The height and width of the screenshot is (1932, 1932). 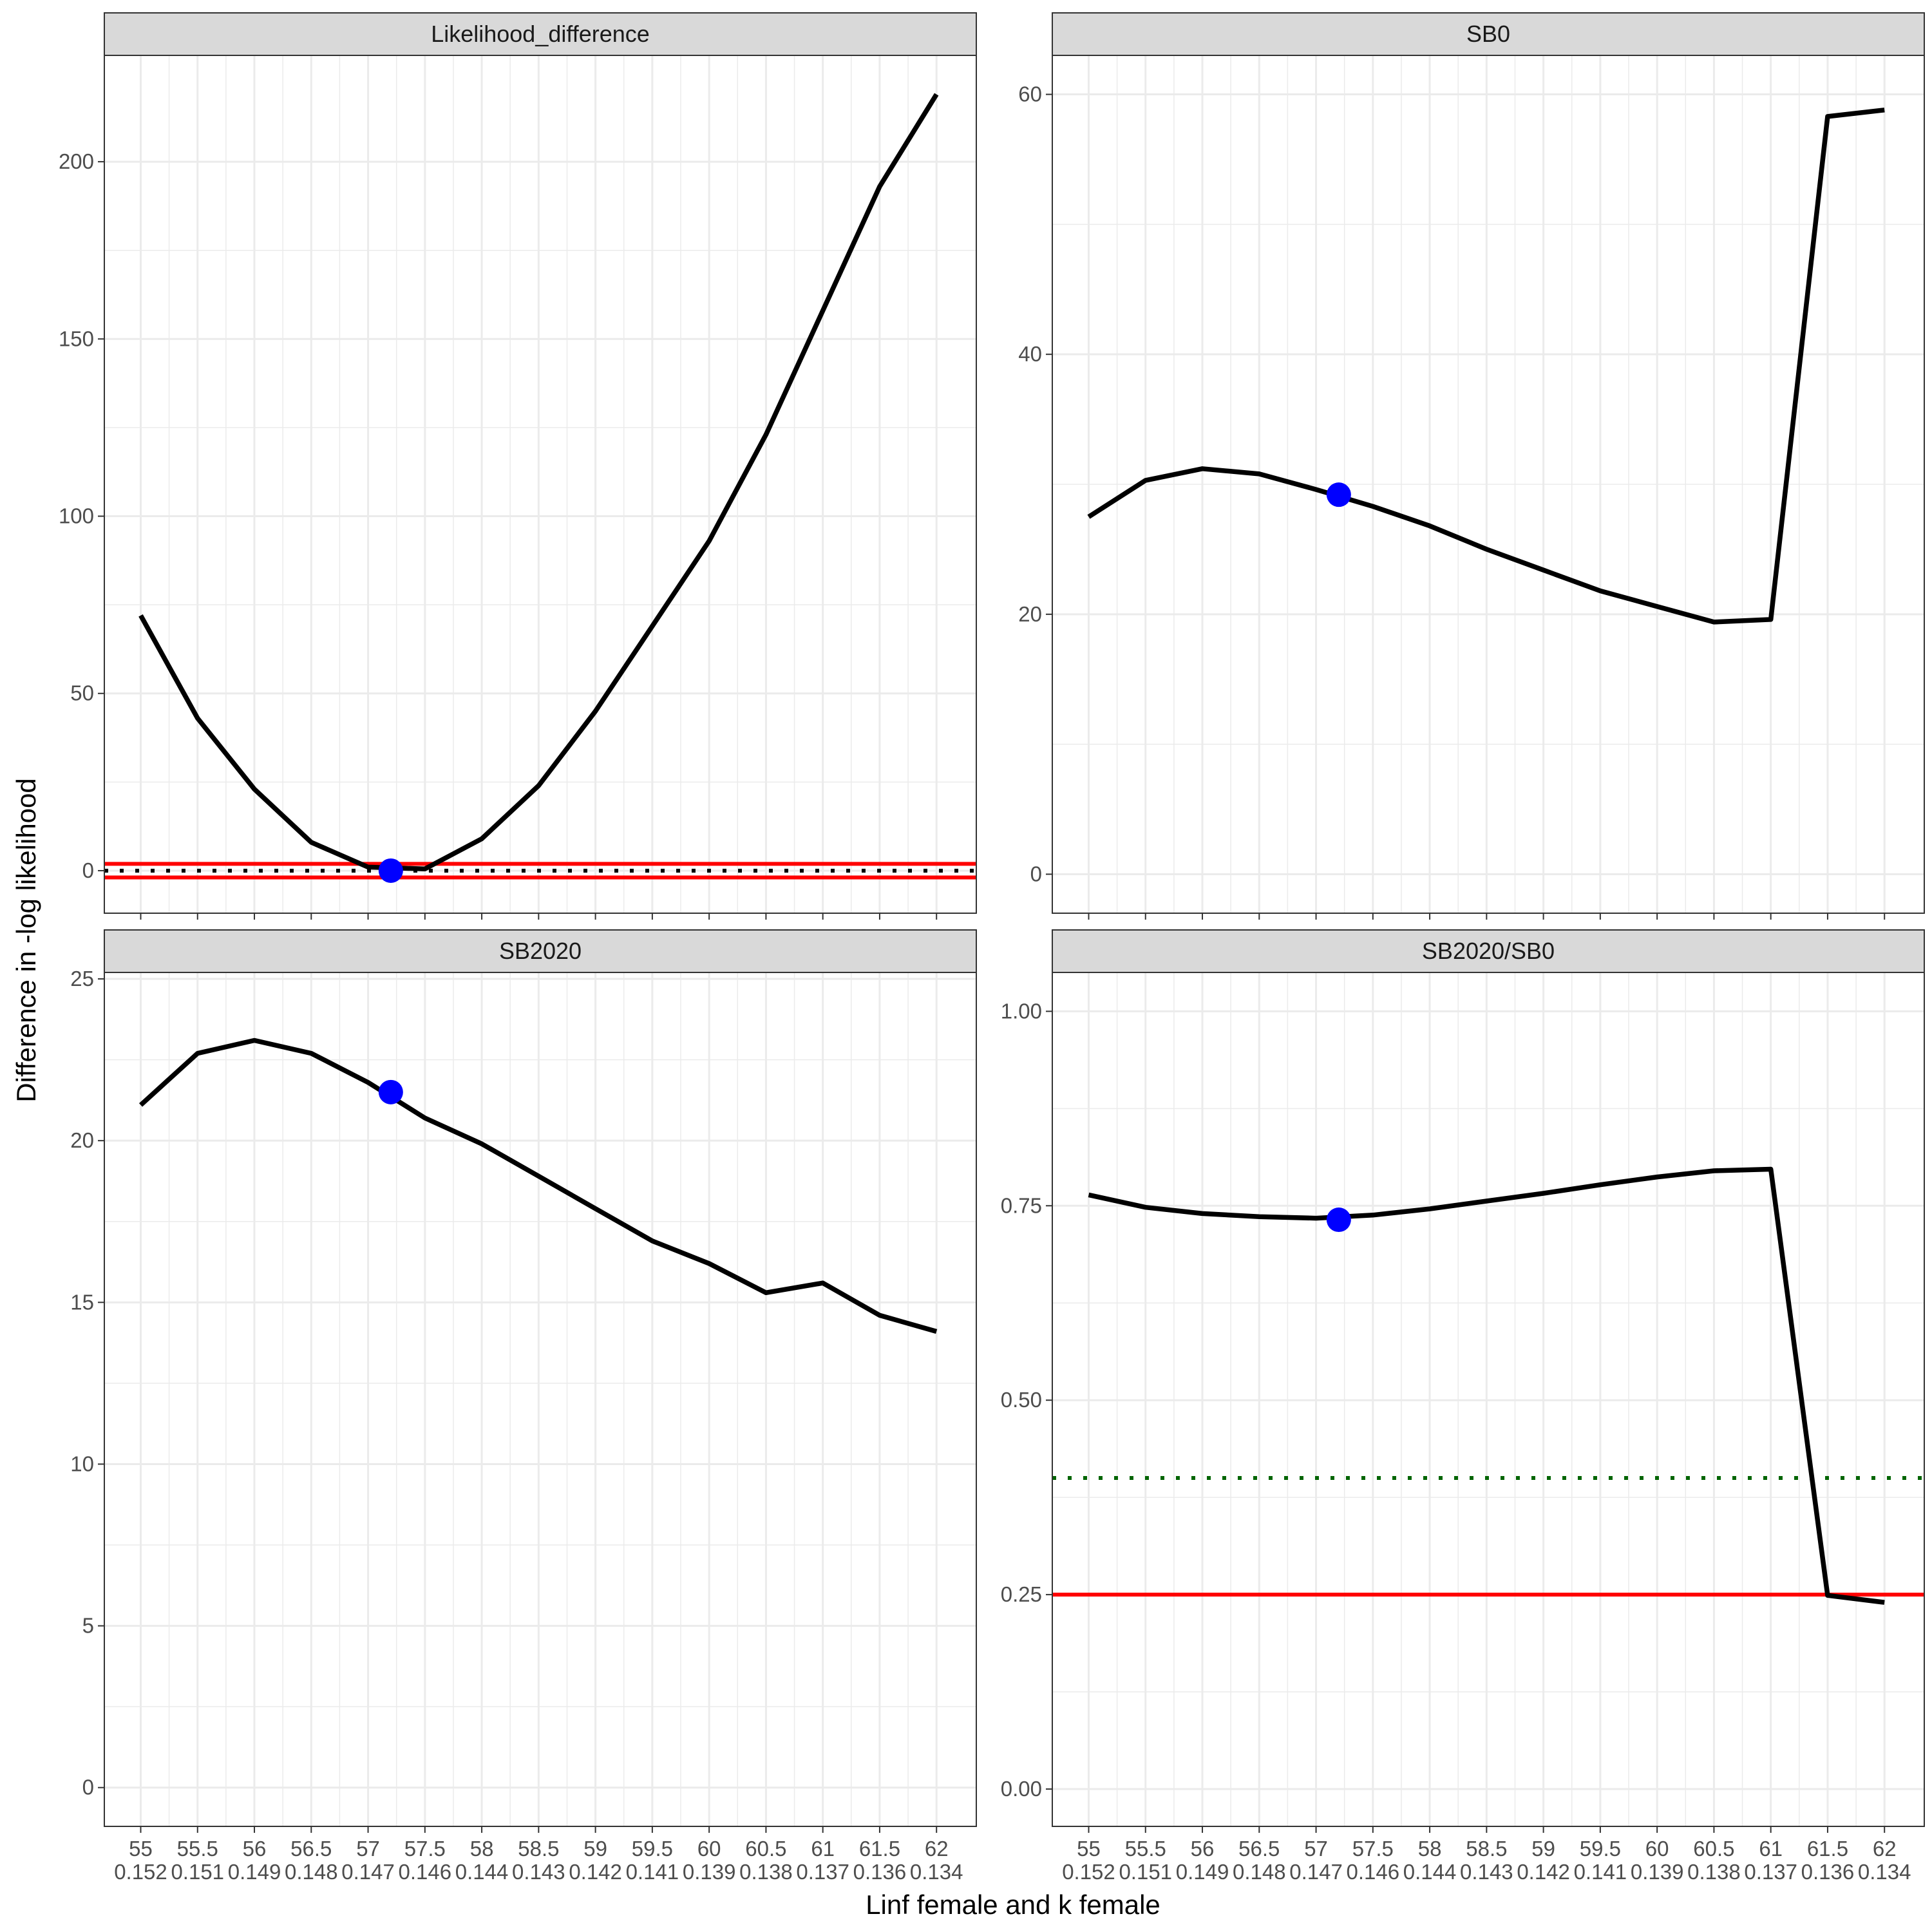 What do you see at coordinates (1030, 354) in the screenshot?
I see `y-tick-label: 40` at bounding box center [1030, 354].